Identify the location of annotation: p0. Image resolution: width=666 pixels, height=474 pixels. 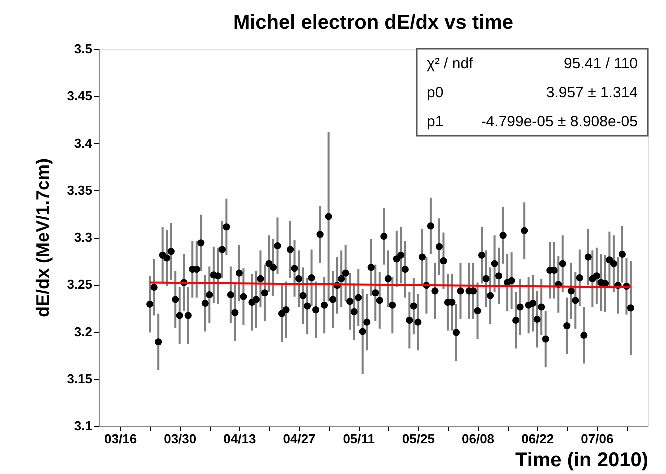
(435, 93).